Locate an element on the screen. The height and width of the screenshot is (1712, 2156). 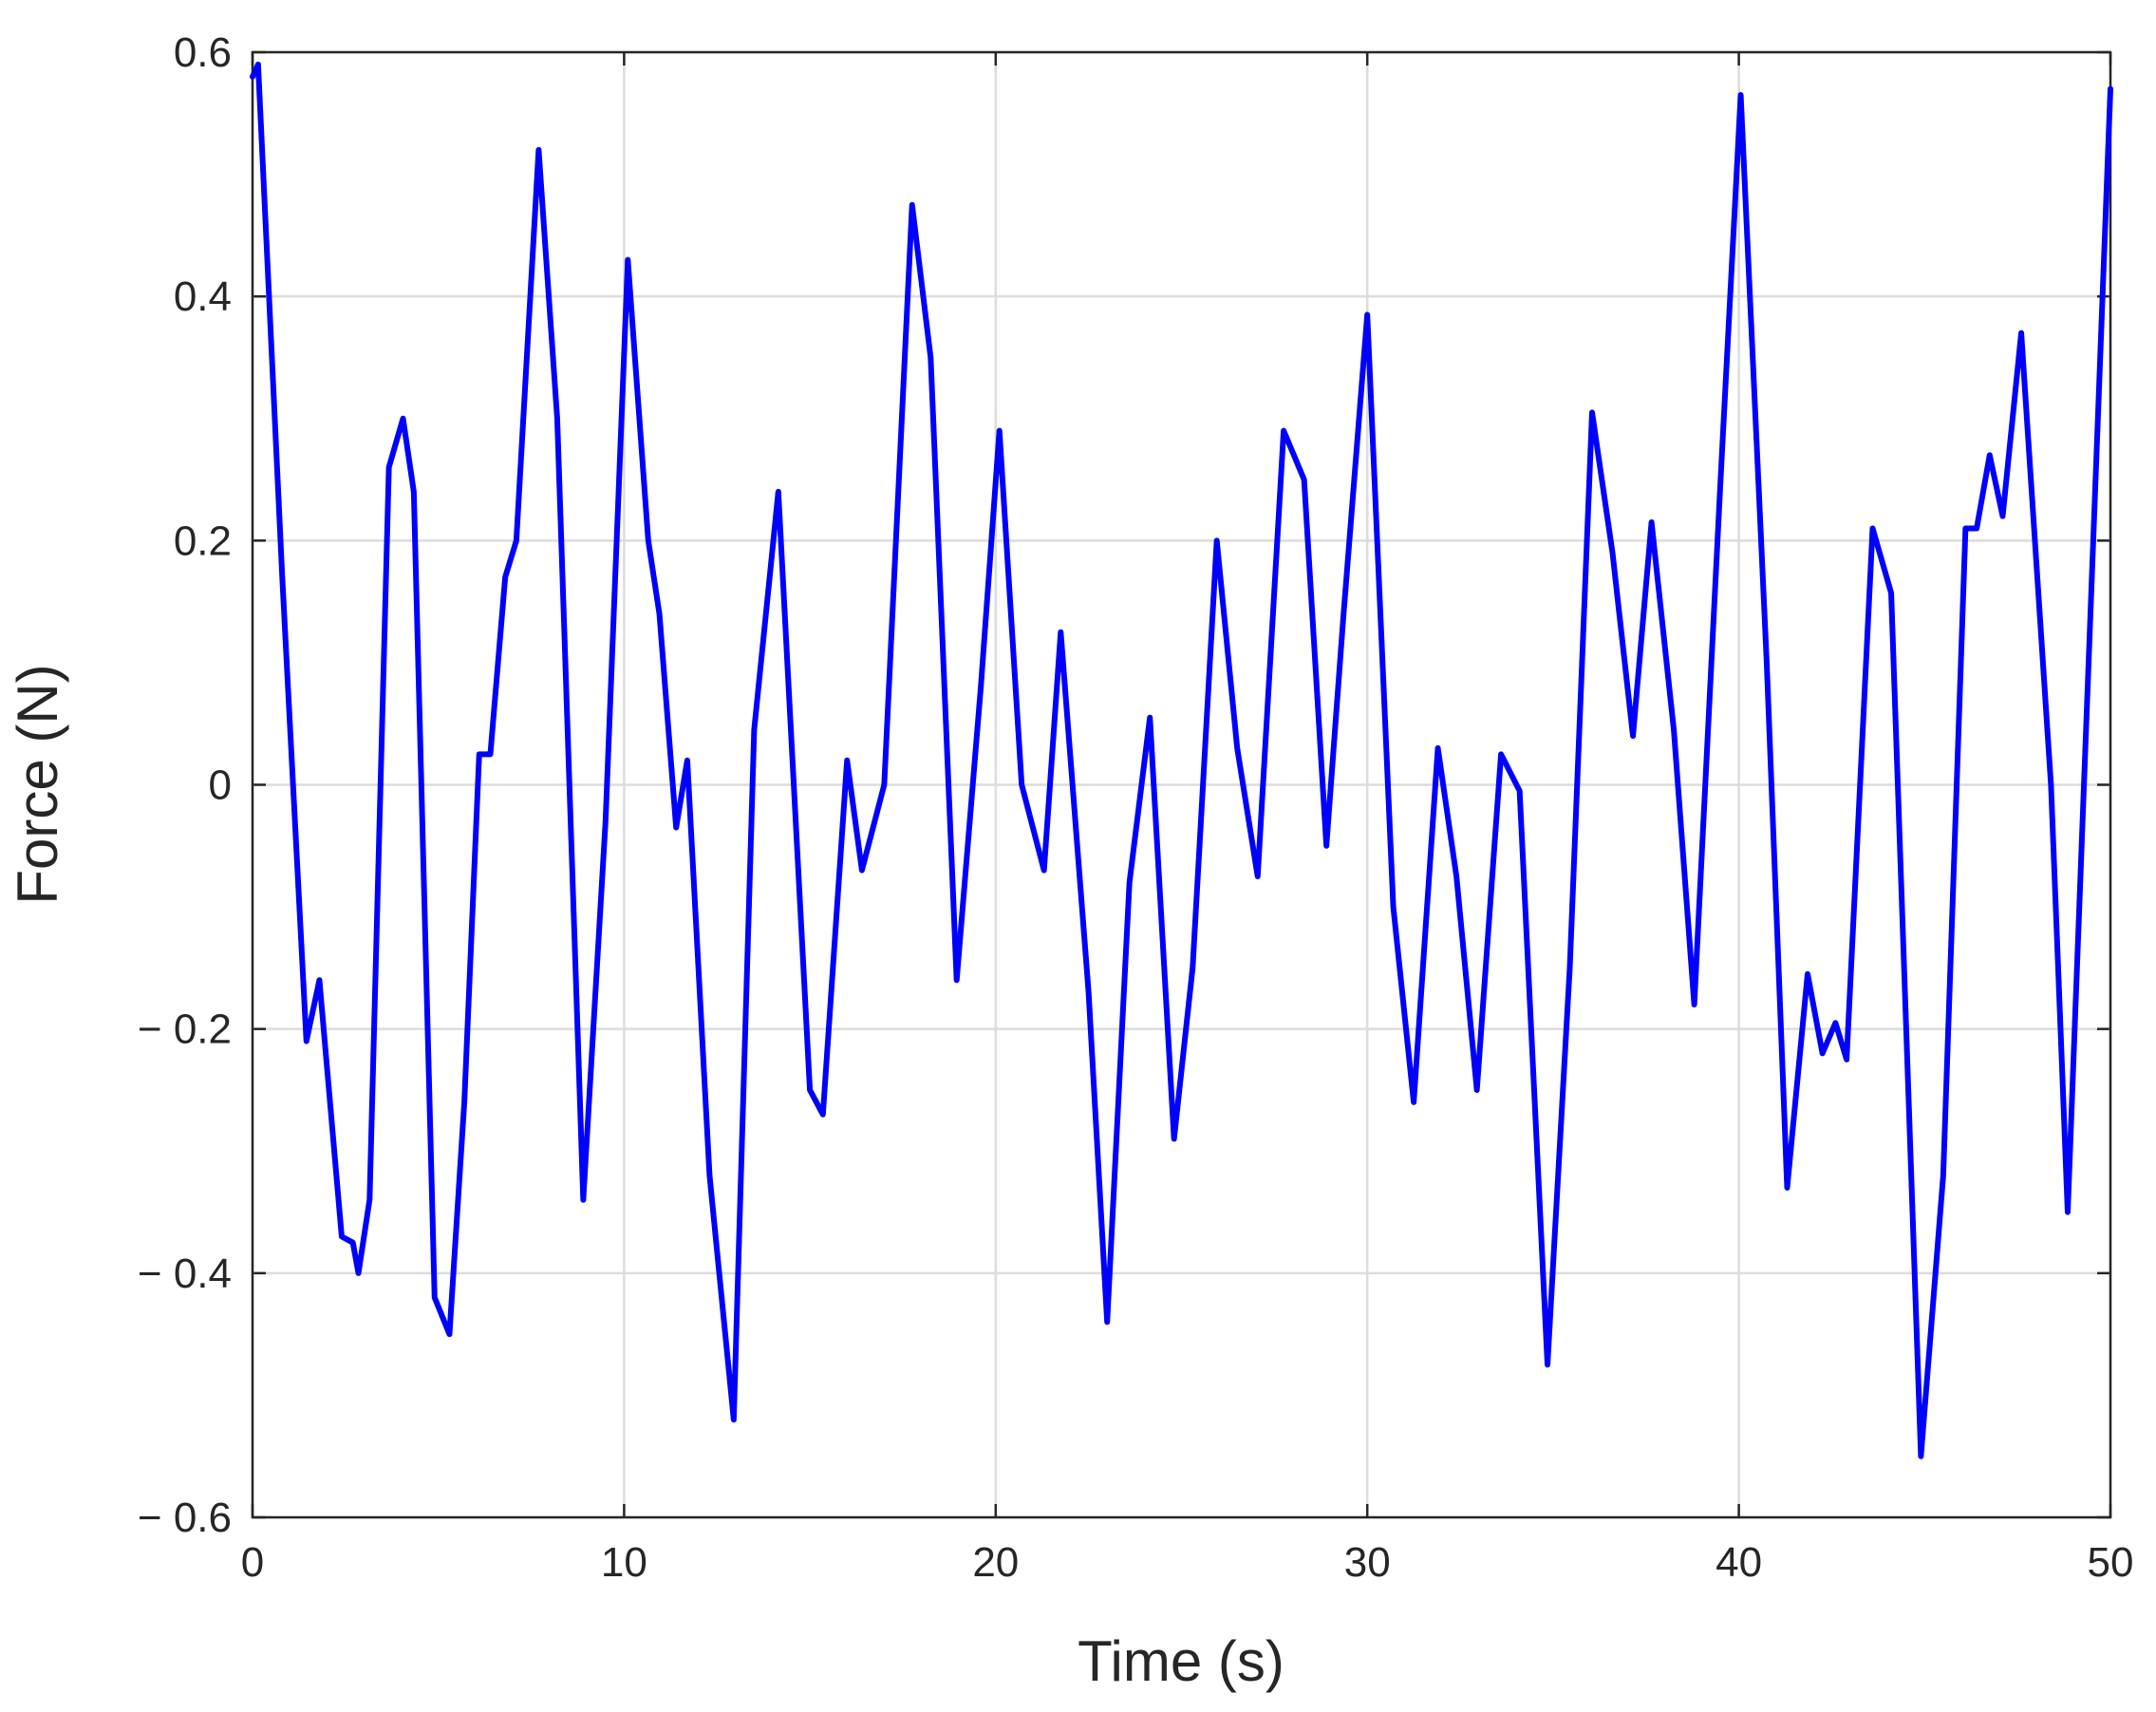
y-tick-label: 0 is located at coordinates (220, 786).